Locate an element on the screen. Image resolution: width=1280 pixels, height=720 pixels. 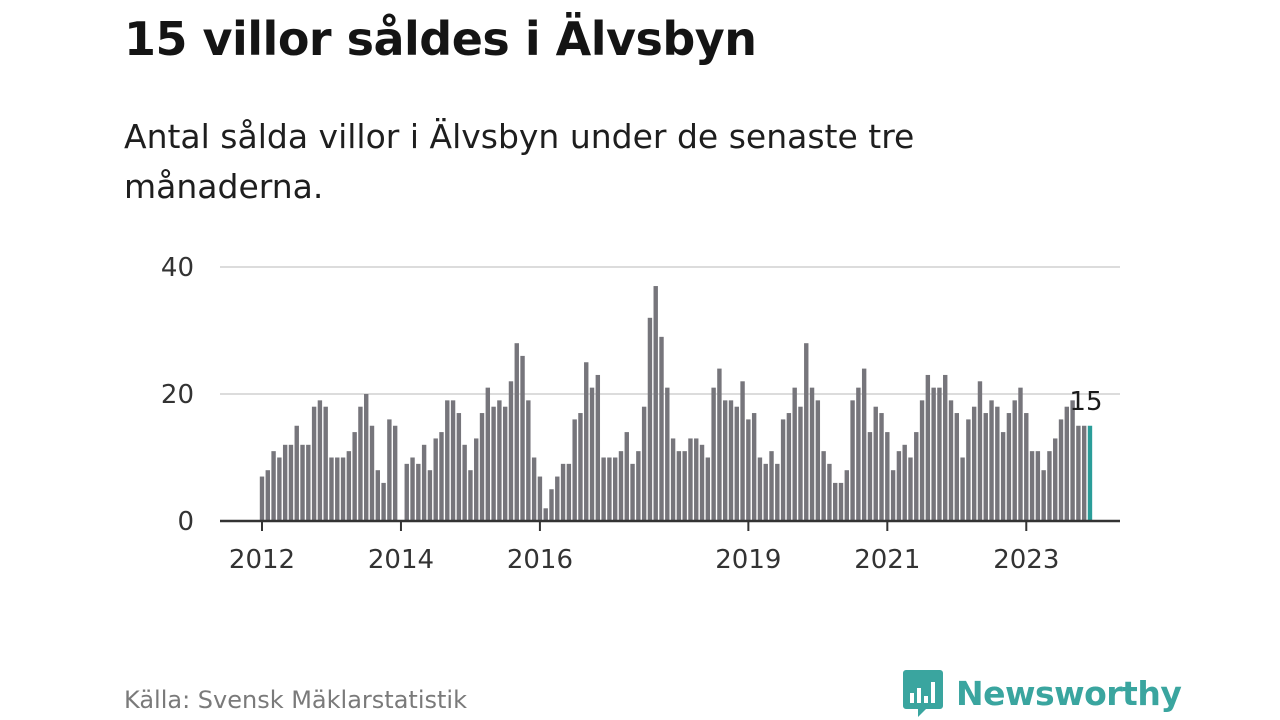
x-tick-label: 2021 is located at coordinates (887, 560).